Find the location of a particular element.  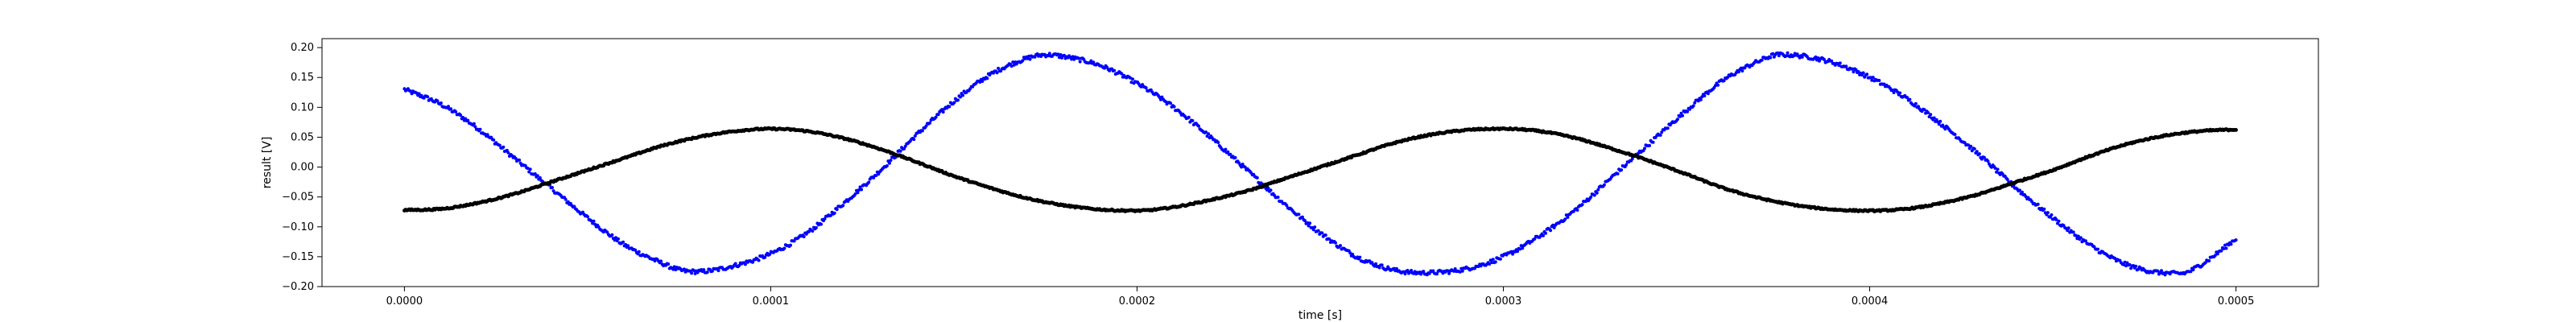

x-axis-label: time [s] is located at coordinates (1320, 315).